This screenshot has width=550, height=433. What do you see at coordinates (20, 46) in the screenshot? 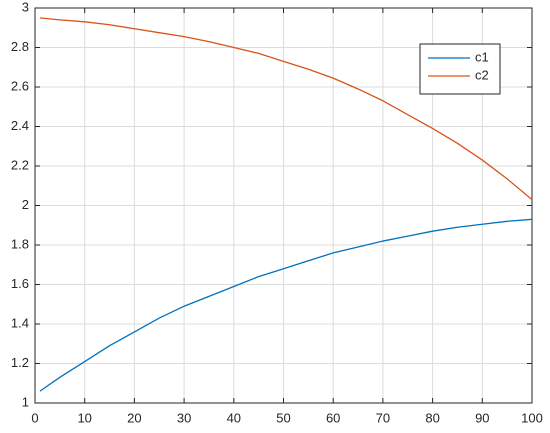
I see `y-tick-label: 2.8` at bounding box center [20, 46].